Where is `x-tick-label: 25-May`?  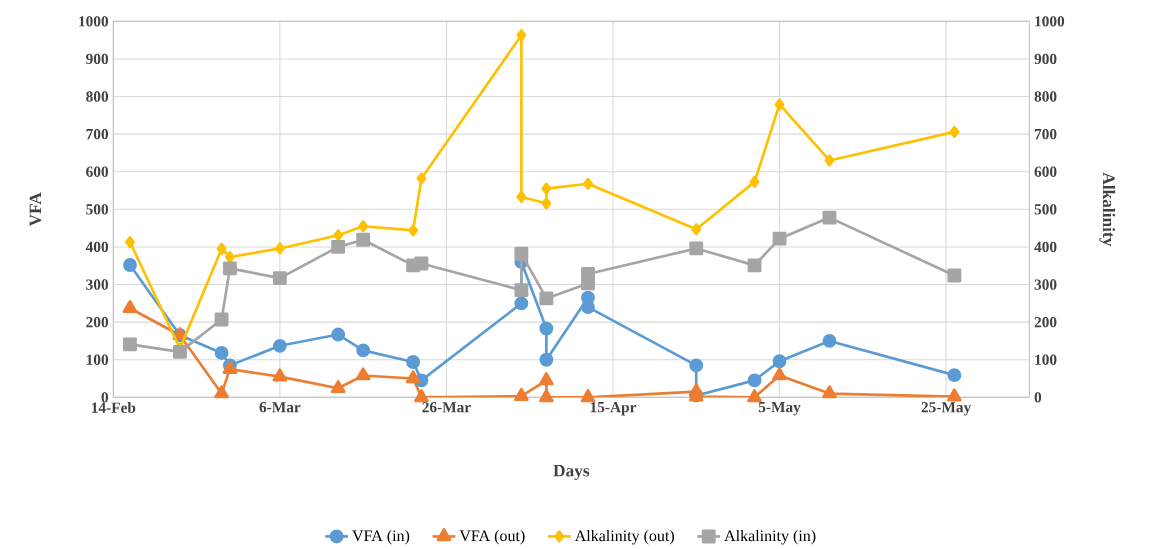
x-tick-label: 25-May is located at coordinates (946, 408).